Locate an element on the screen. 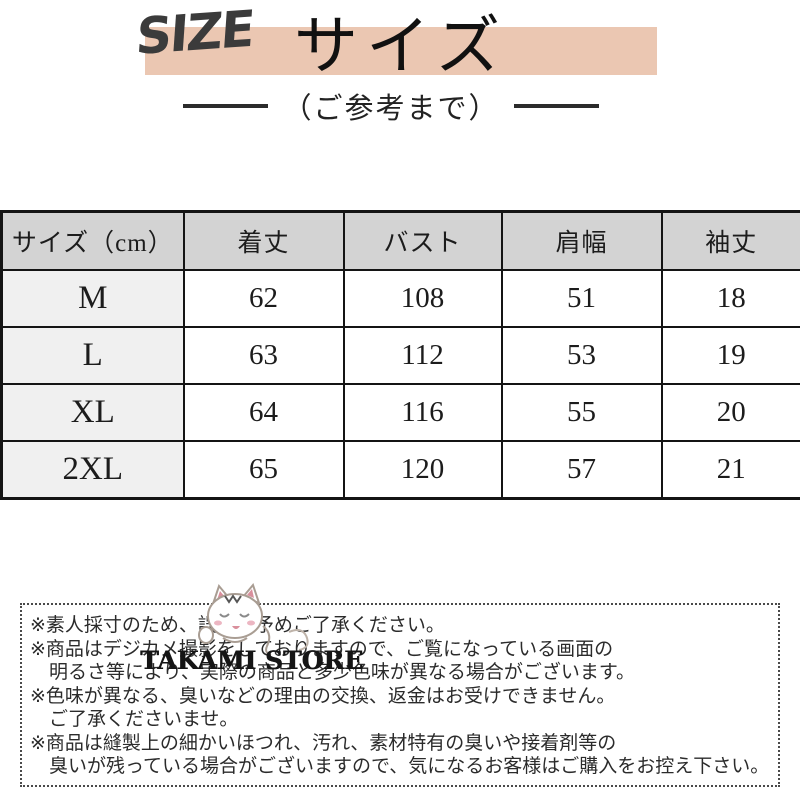  note-line: ※商品はデジカメ撮影をしておりますので、ご覧になっている画面の is located at coordinates (322, 649).